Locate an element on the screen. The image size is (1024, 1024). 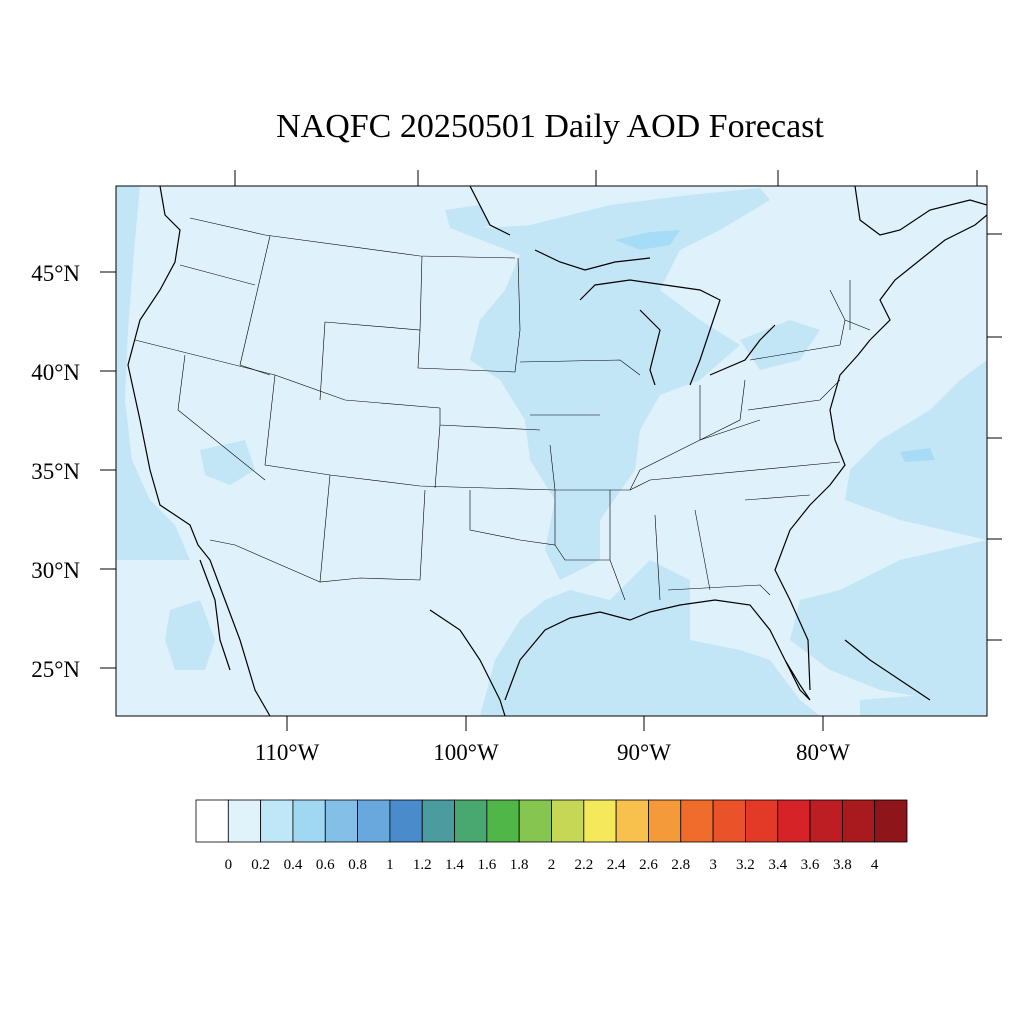
aod-region-upper-midwest is located at coordinates (612, 384).